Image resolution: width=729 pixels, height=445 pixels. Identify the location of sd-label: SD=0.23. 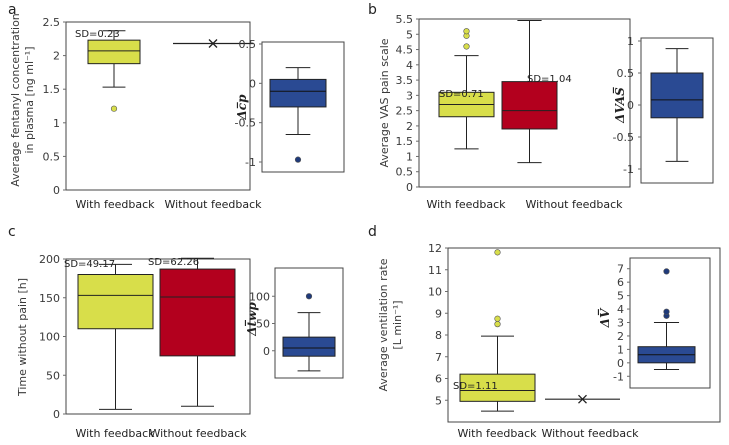
(97, 34).